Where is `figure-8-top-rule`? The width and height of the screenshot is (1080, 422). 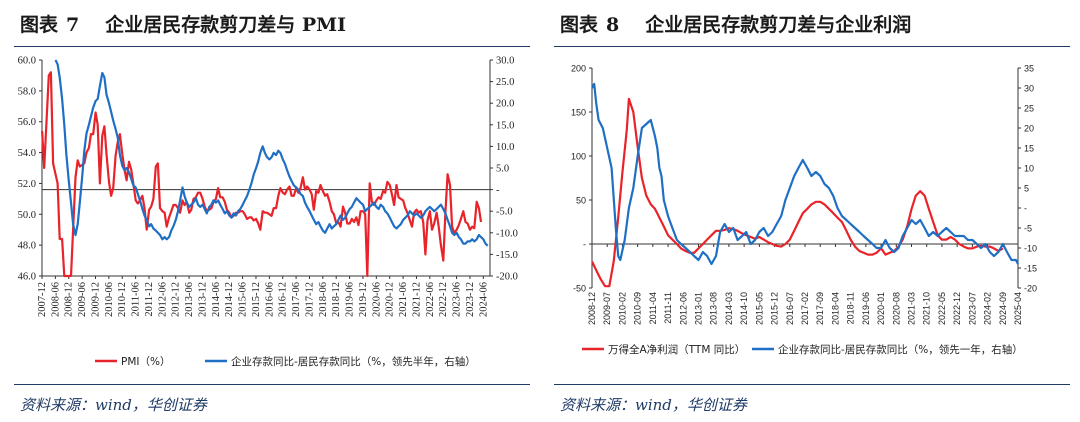 figure-8-top-rule is located at coordinates (812, 46).